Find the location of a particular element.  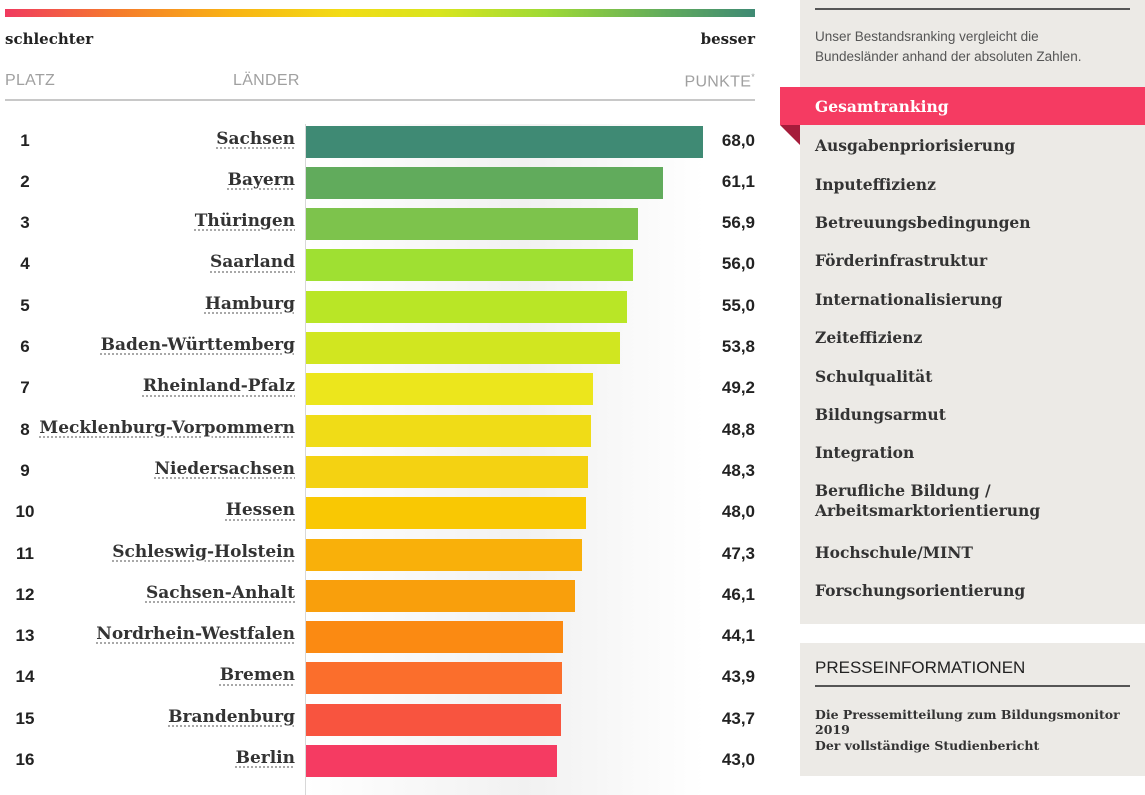

chart-row: 4 Saarland 56,0 is located at coordinates (380, 265).